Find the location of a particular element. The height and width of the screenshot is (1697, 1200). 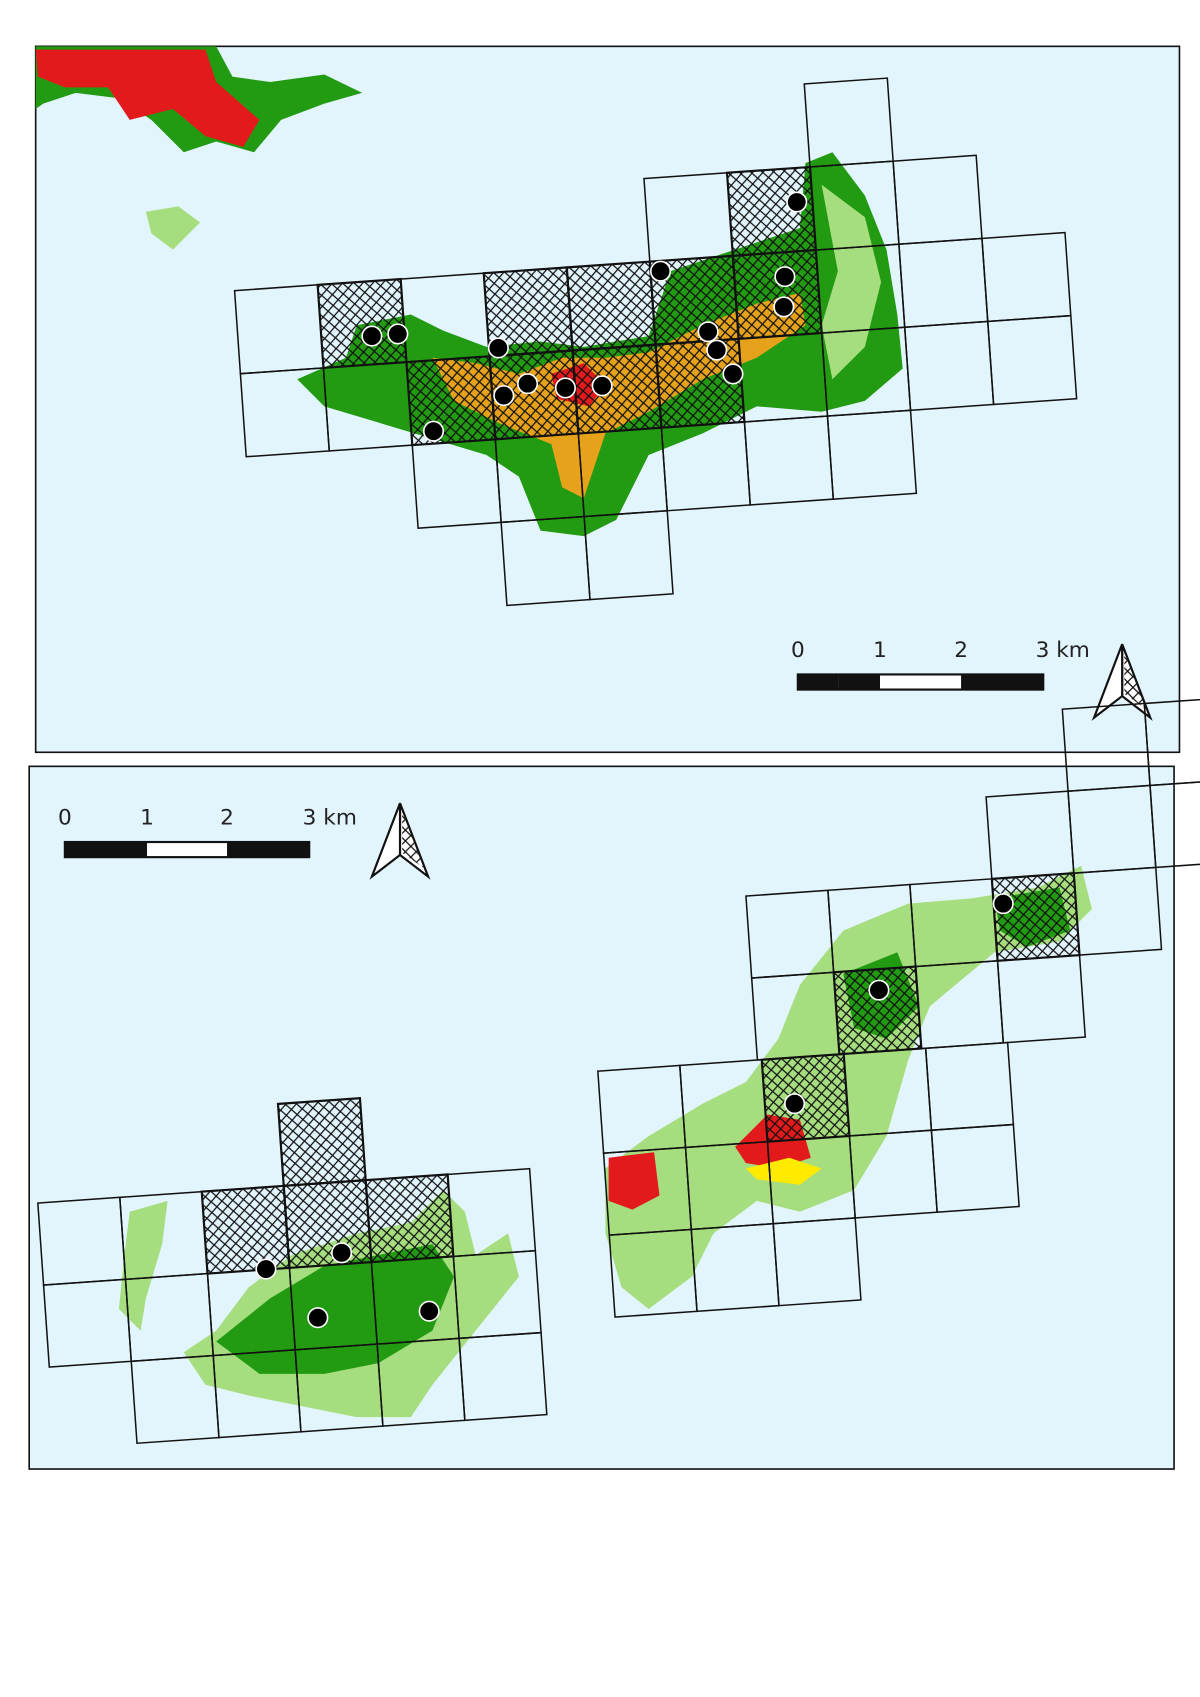

forest is located at coordinates (335, 1309).